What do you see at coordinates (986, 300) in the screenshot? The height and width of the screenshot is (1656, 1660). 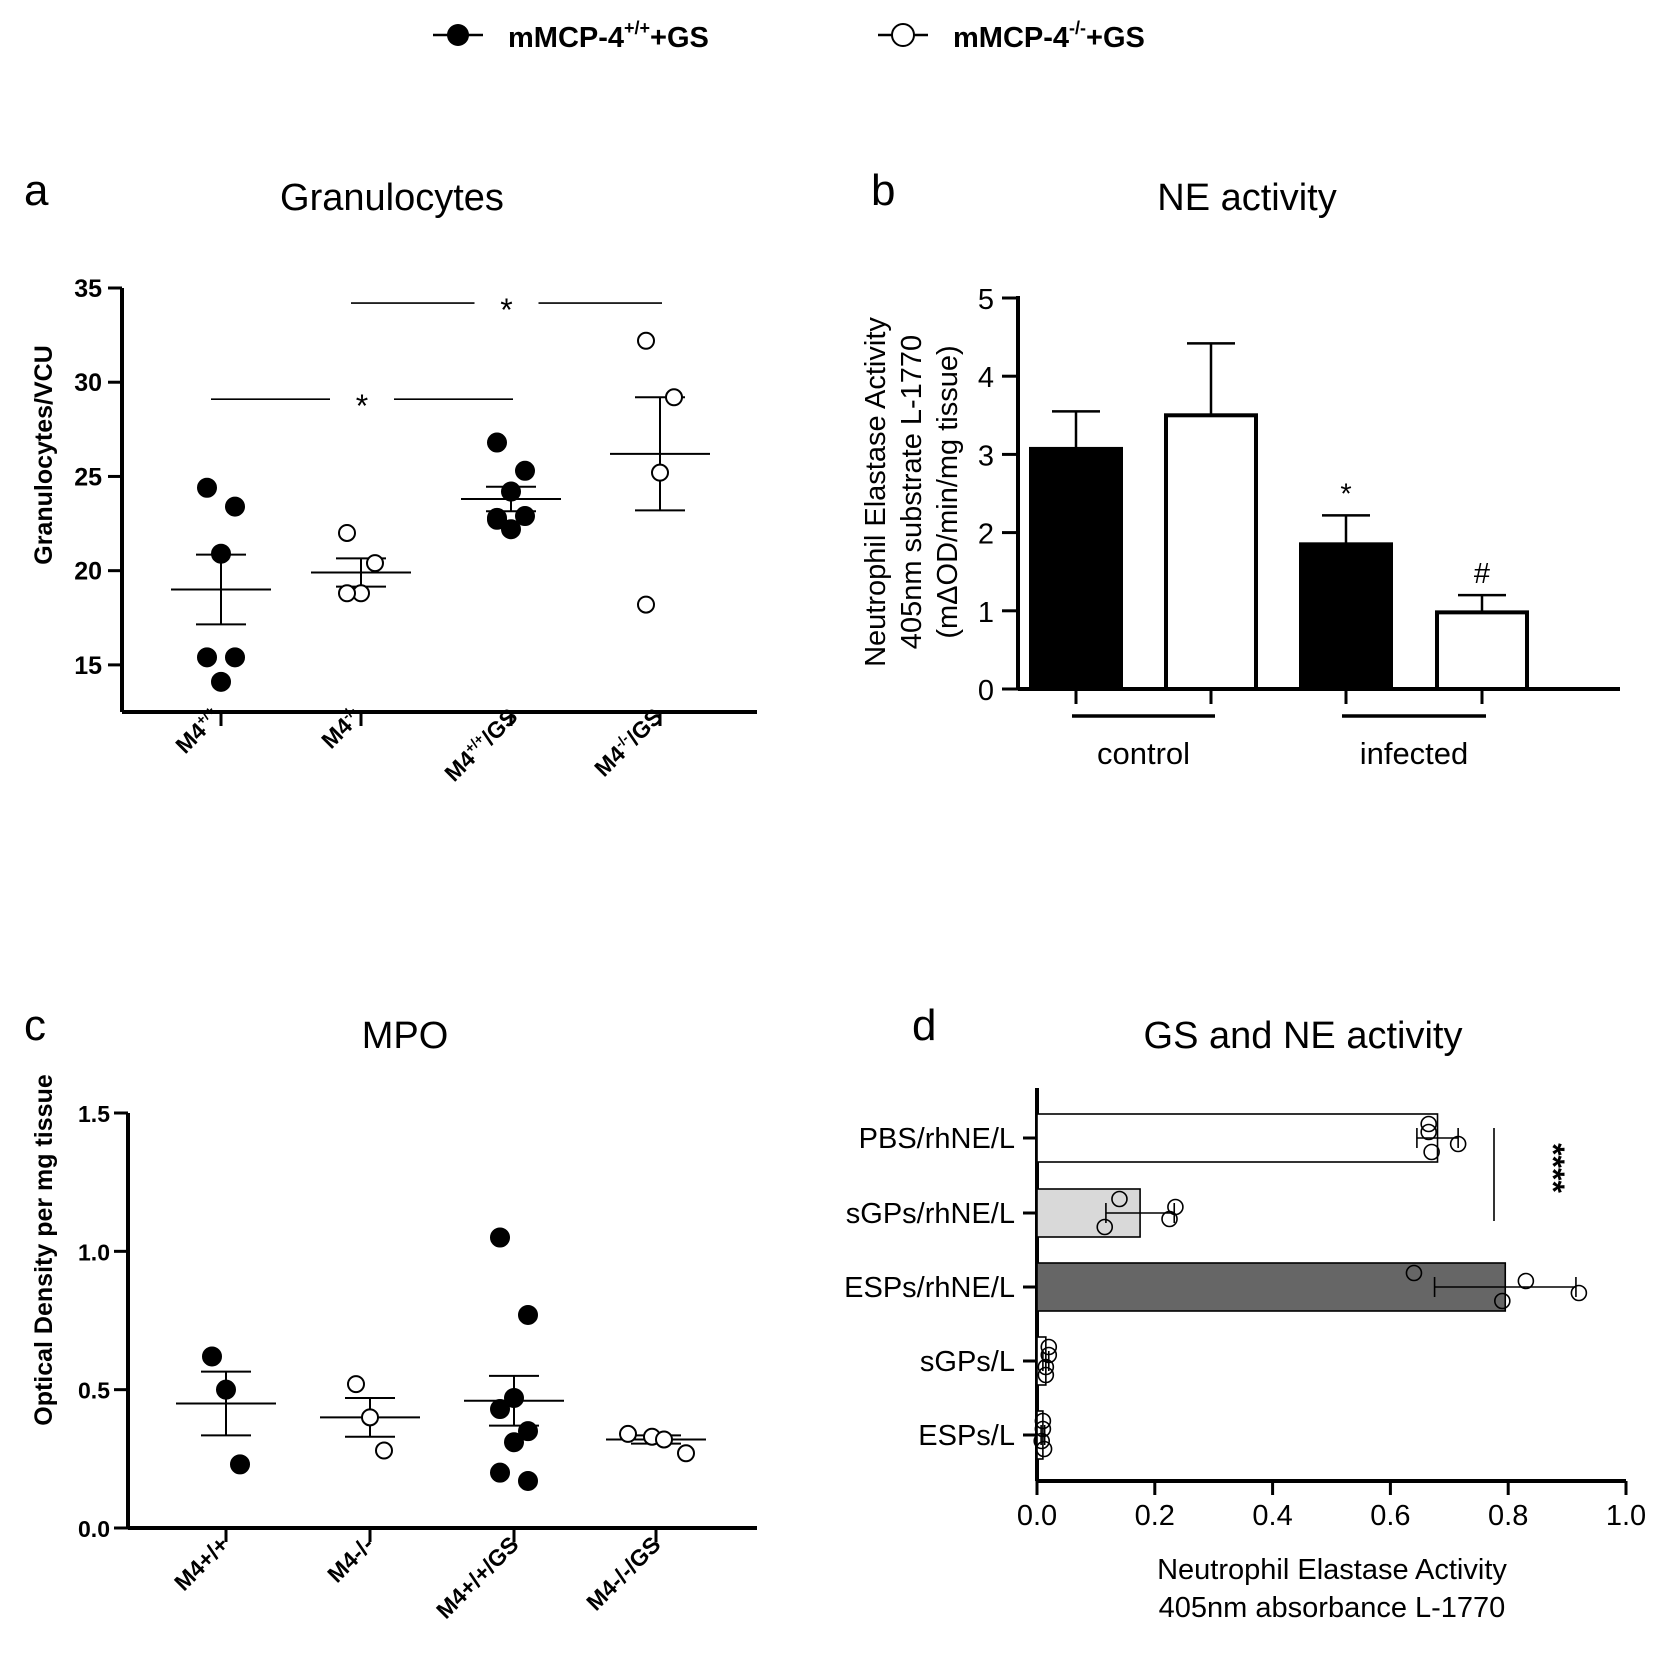 I see `panel-b-y-tick-label: 5` at bounding box center [986, 300].